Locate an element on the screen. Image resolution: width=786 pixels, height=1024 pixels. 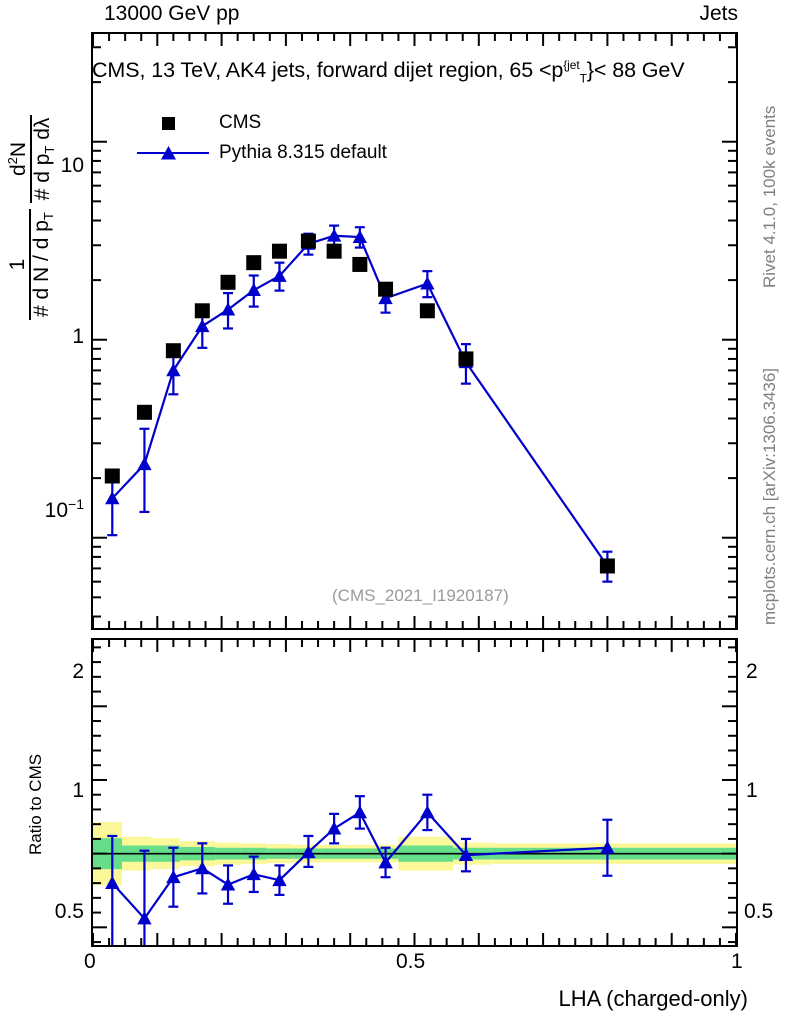
y-tick-exponent: −1 is located at coordinates (76, 504).